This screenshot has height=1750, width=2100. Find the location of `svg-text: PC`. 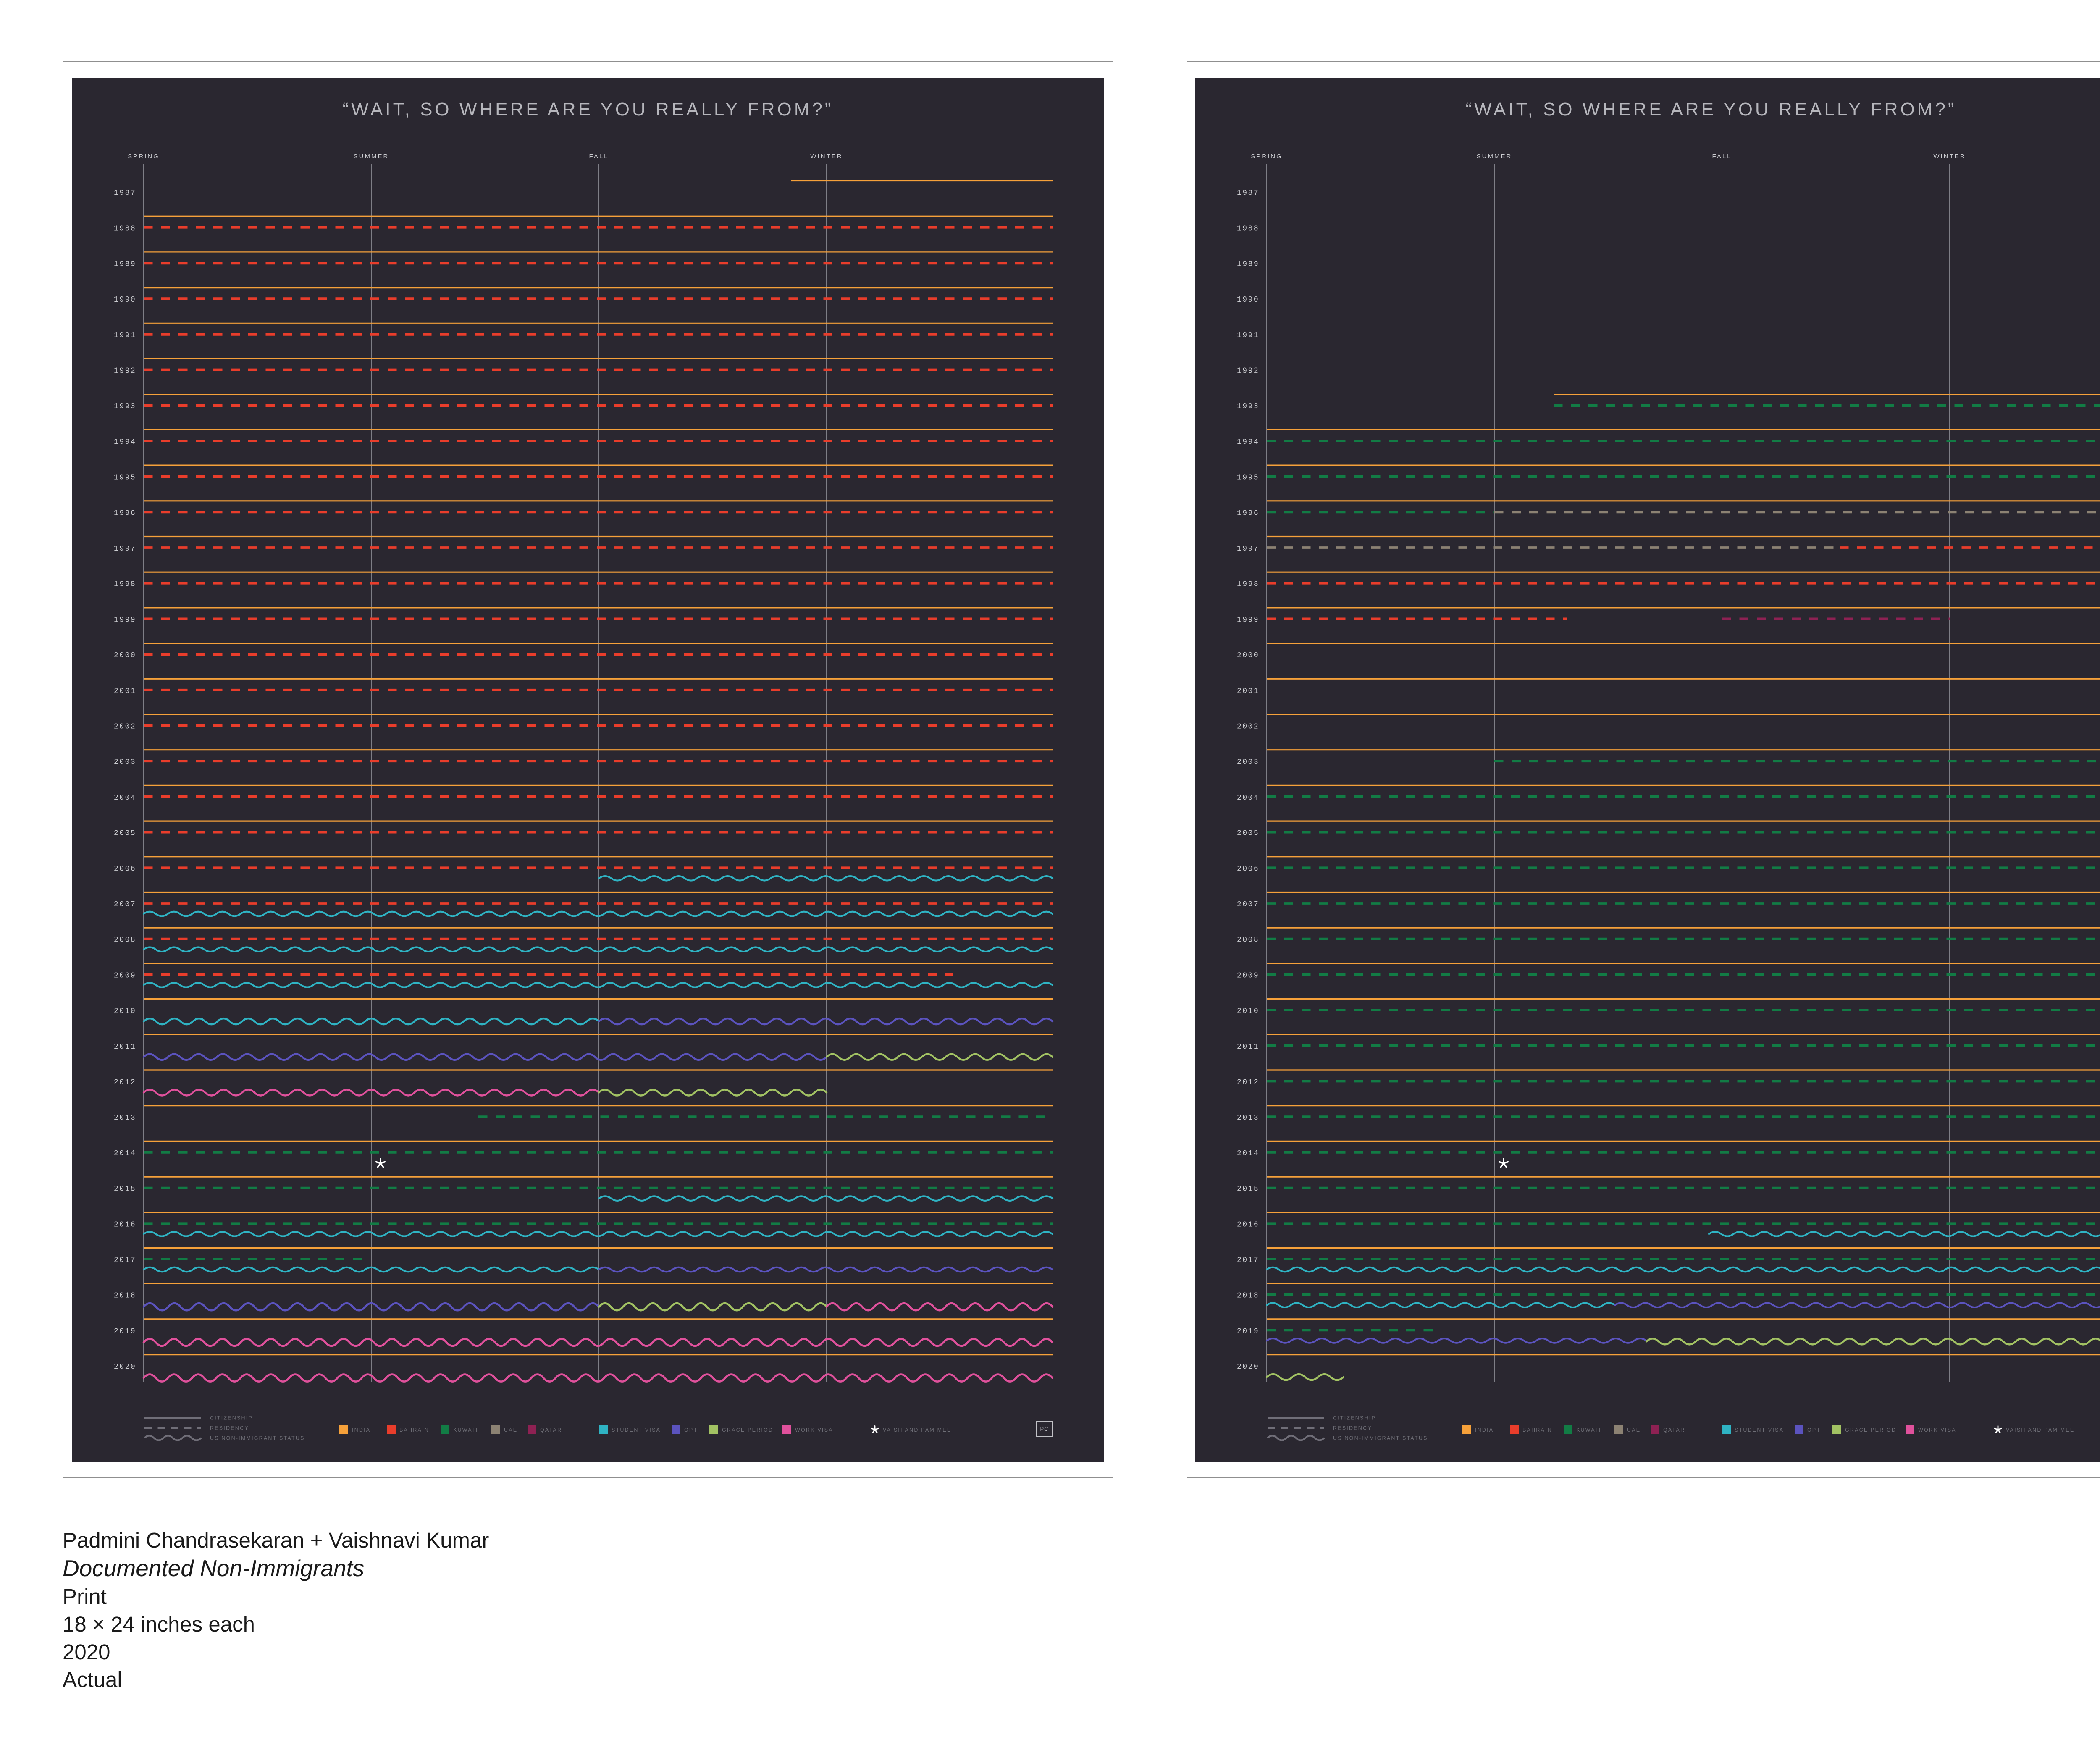

svg-text: PC is located at coordinates (1044, 1429).